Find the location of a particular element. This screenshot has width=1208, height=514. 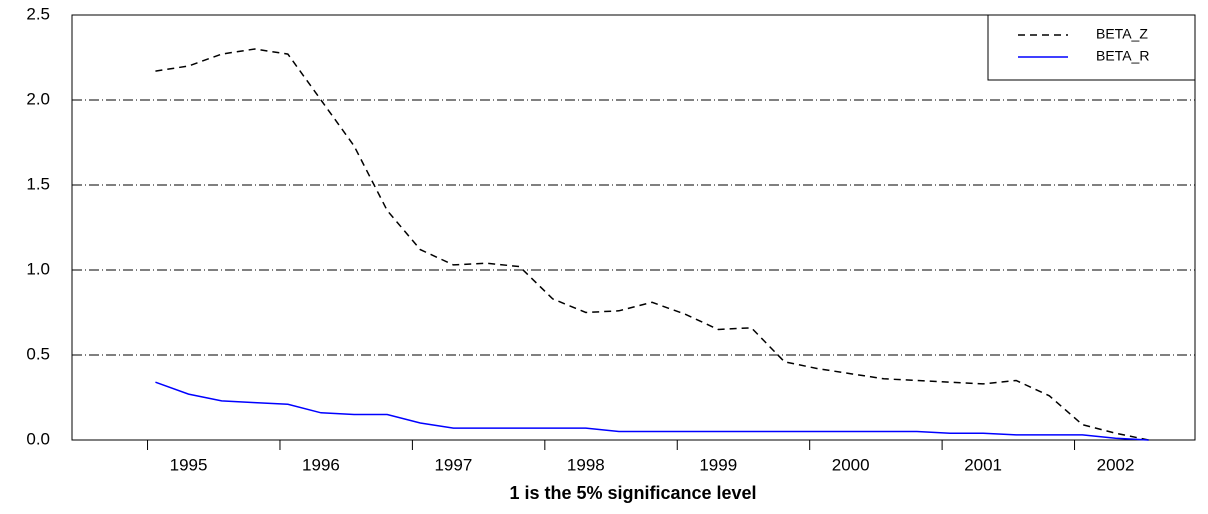

x-tick-label: 2001 is located at coordinates (983, 464).